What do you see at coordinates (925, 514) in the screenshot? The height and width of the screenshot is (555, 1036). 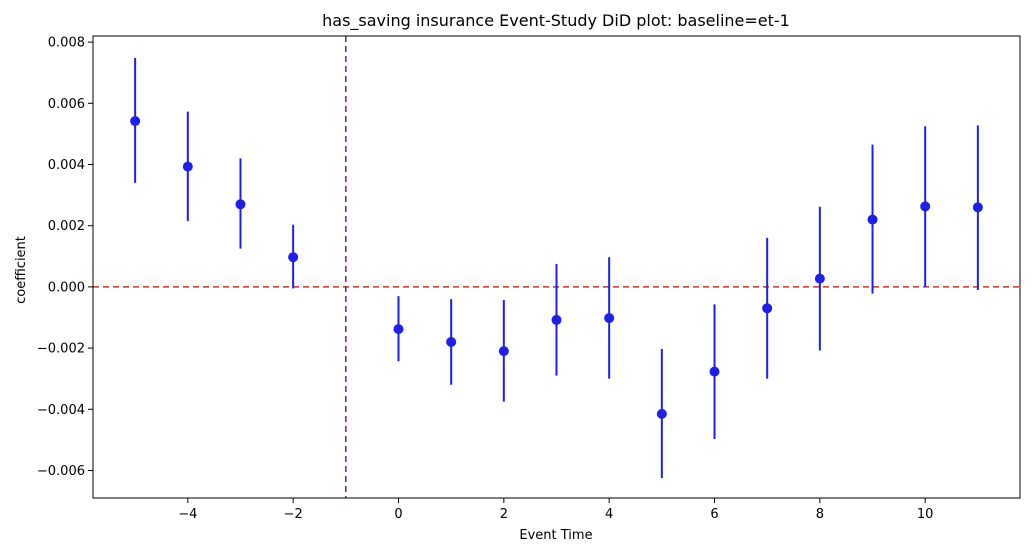 I see `x-tick-label: 10` at bounding box center [925, 514].